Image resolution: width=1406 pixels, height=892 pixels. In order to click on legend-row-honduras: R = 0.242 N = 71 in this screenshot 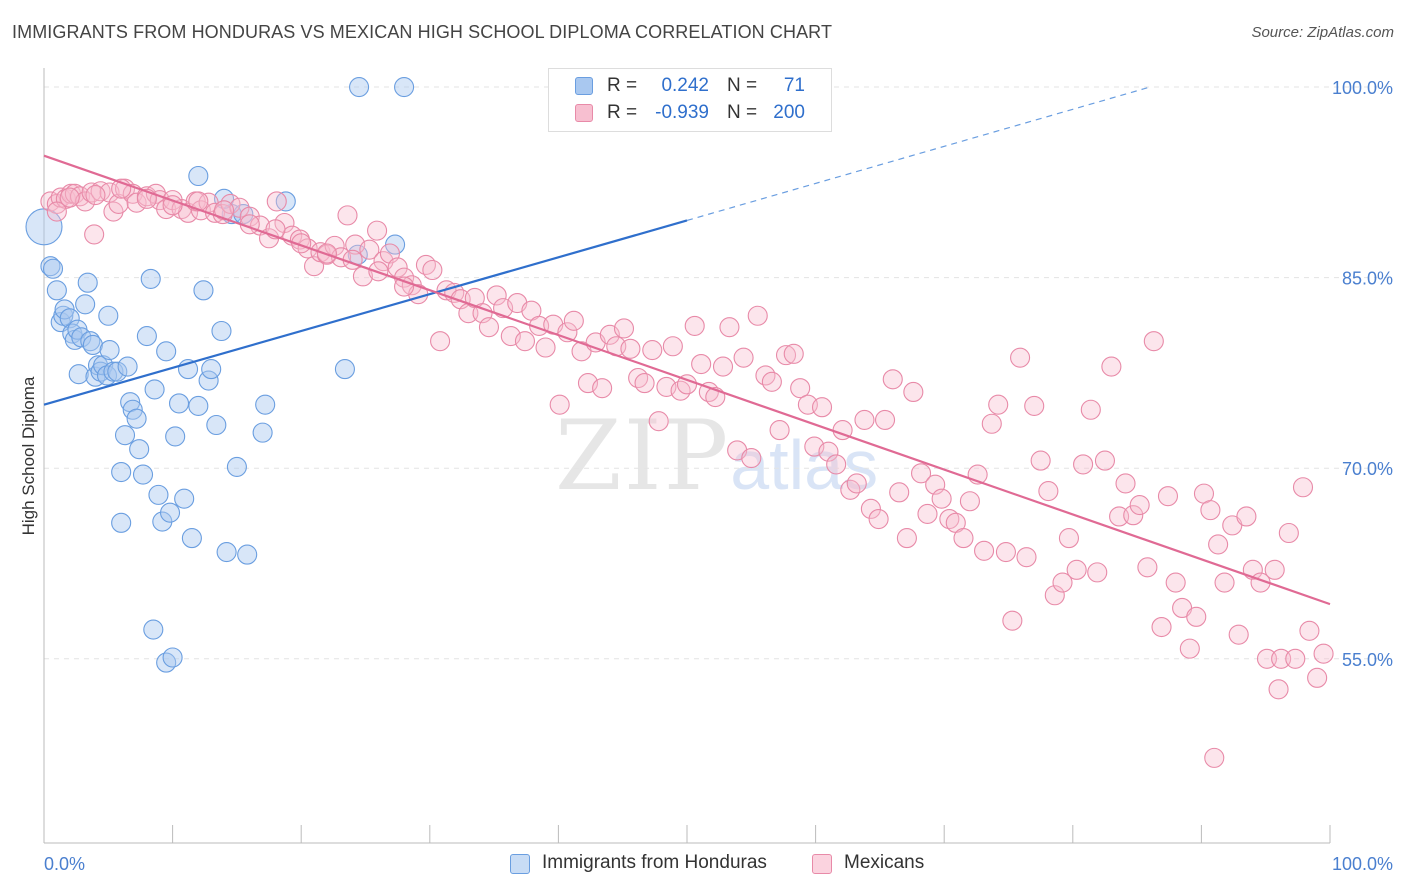, I will do `click(690, 87)`.